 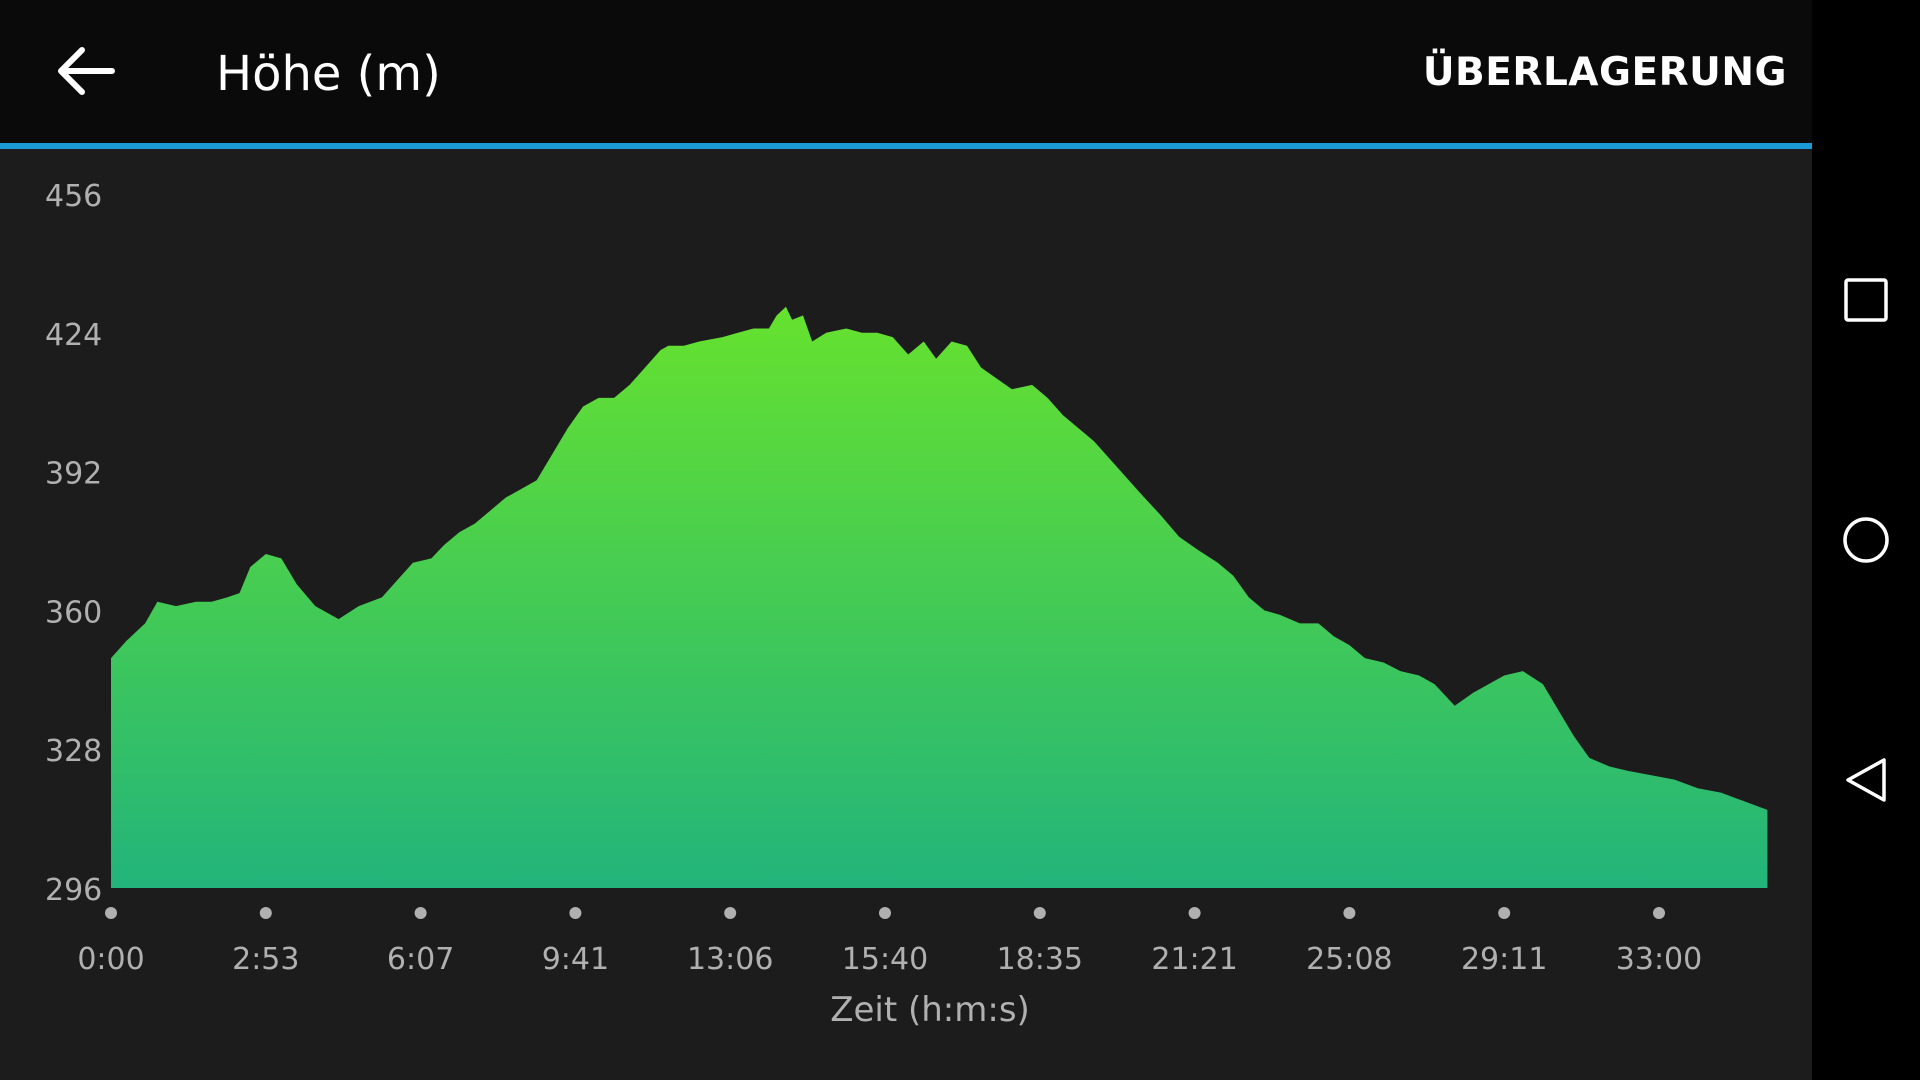 What do you see at coordinates (73, 335) in the screenshot?
I see `y-tick-label: 424` at bounding box center [73, 335].